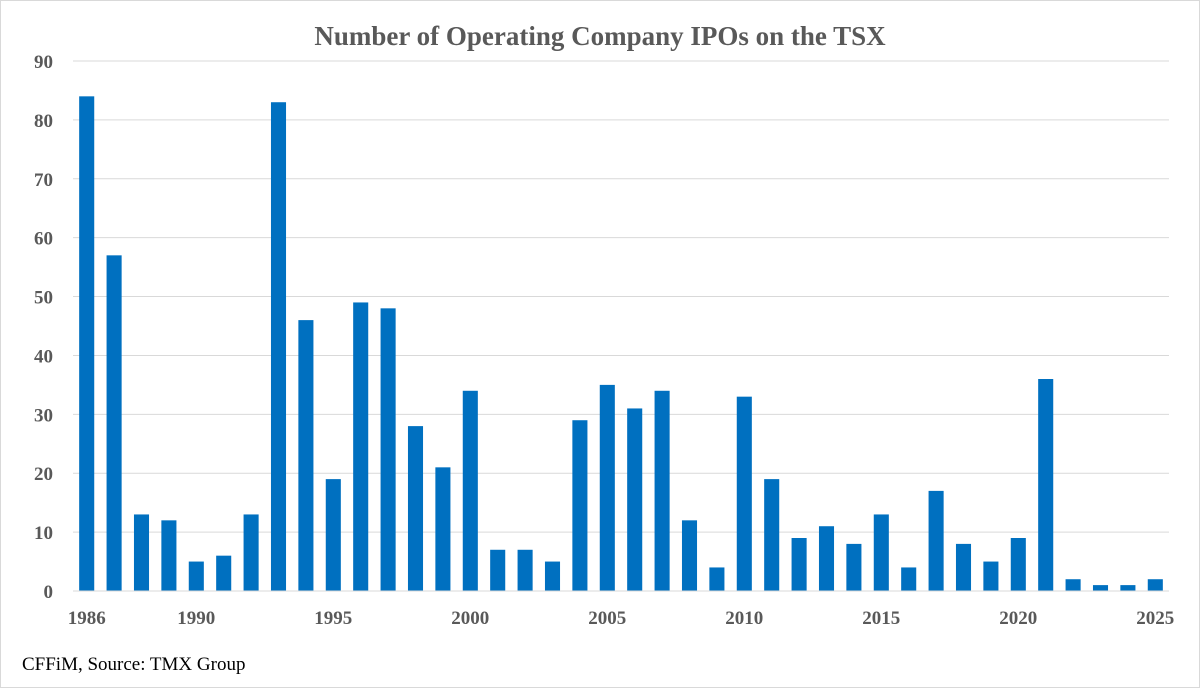  I want to click on bar-2001, so click(498, 570).